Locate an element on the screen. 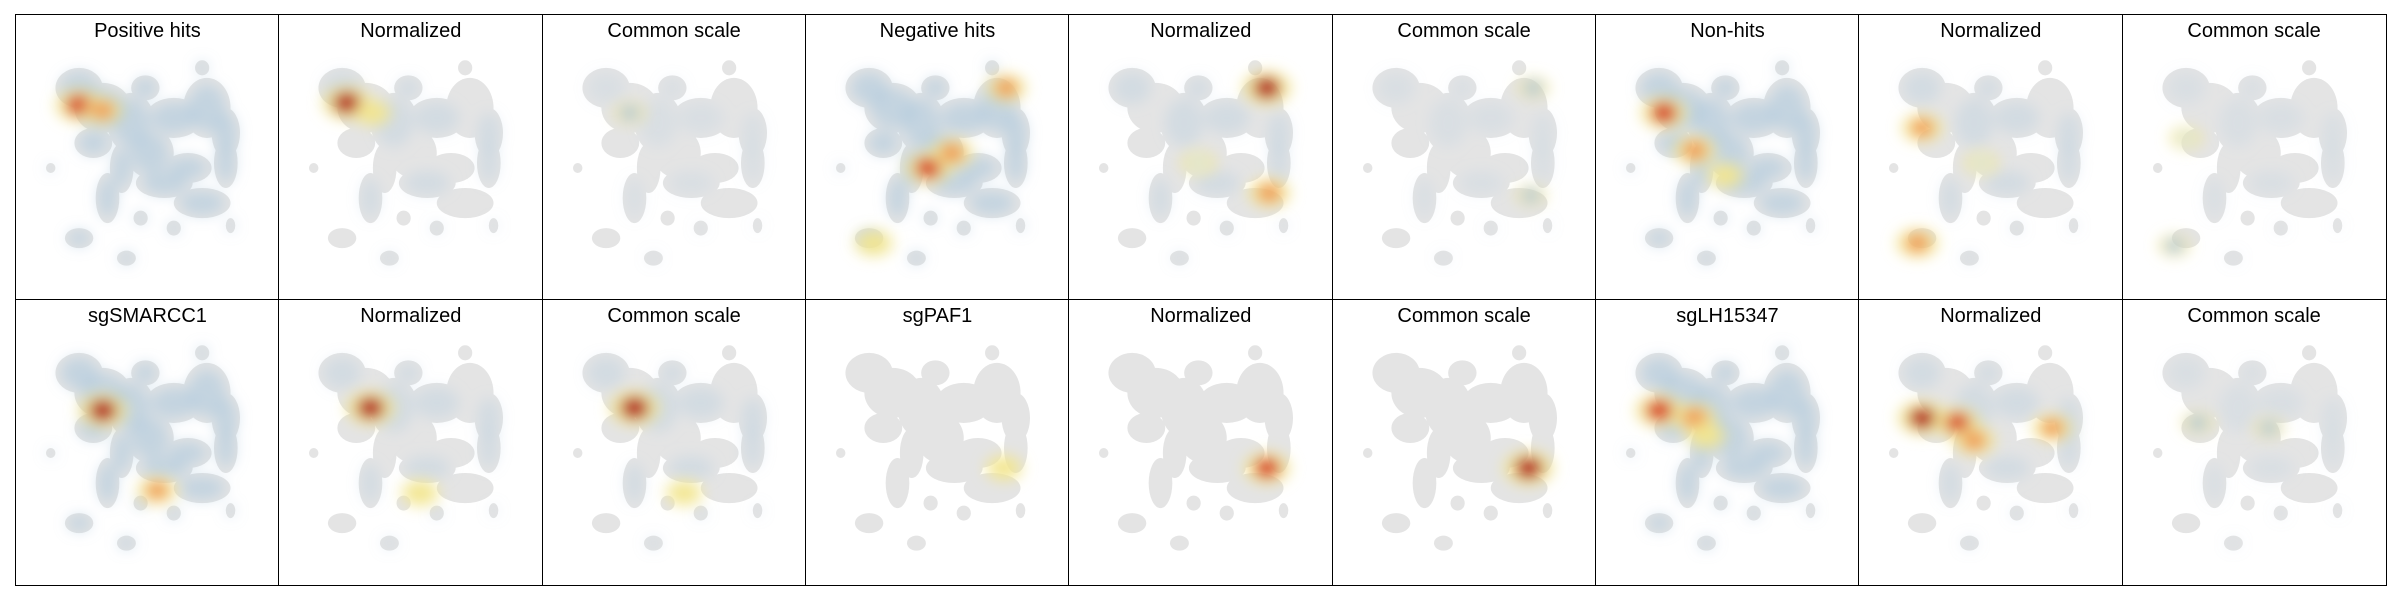 The width and height of the screenshot is (2400, 600). density-panel: sgPAF1 is located at coordinates (937, 442).